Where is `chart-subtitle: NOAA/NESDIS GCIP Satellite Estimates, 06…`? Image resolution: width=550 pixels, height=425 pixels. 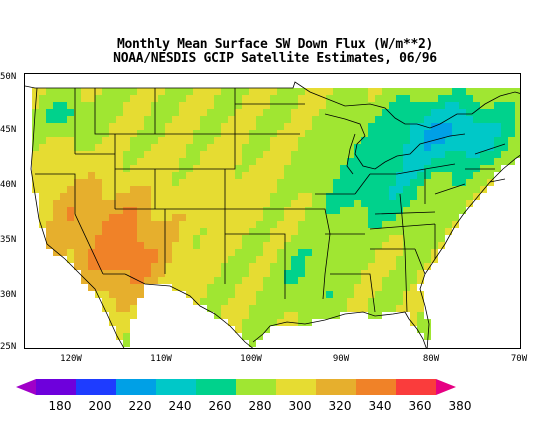 chart-subtitle: NOAA/NESDIS GCIP Satellite Estimates, 06… is located at coordinates (275, 58).